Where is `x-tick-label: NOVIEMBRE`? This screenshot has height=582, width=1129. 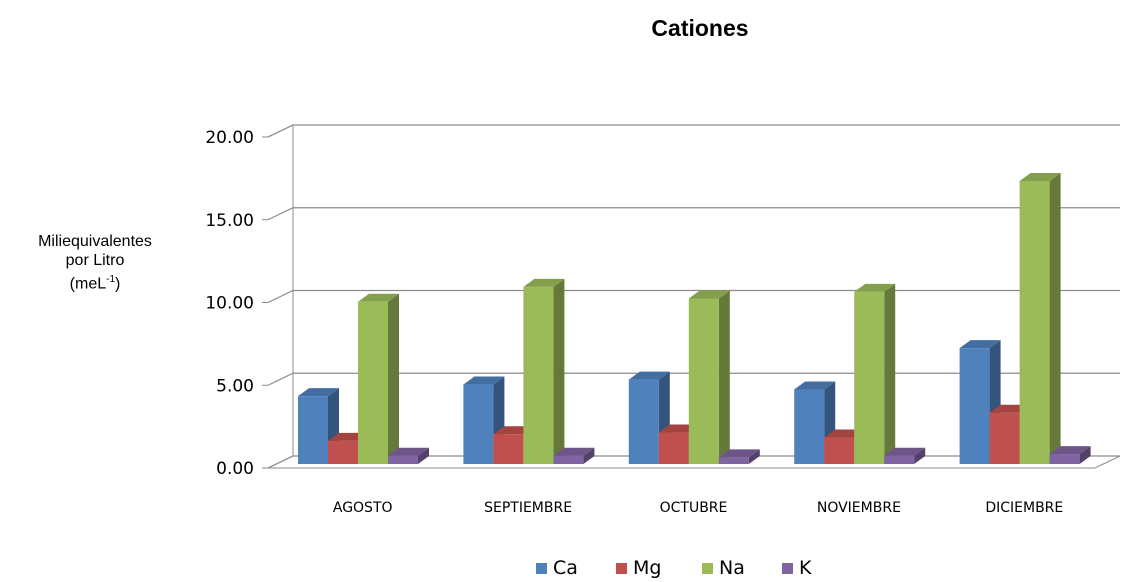 x-tick-label: NOVIEMBRE is located at coordinates (859, 508).